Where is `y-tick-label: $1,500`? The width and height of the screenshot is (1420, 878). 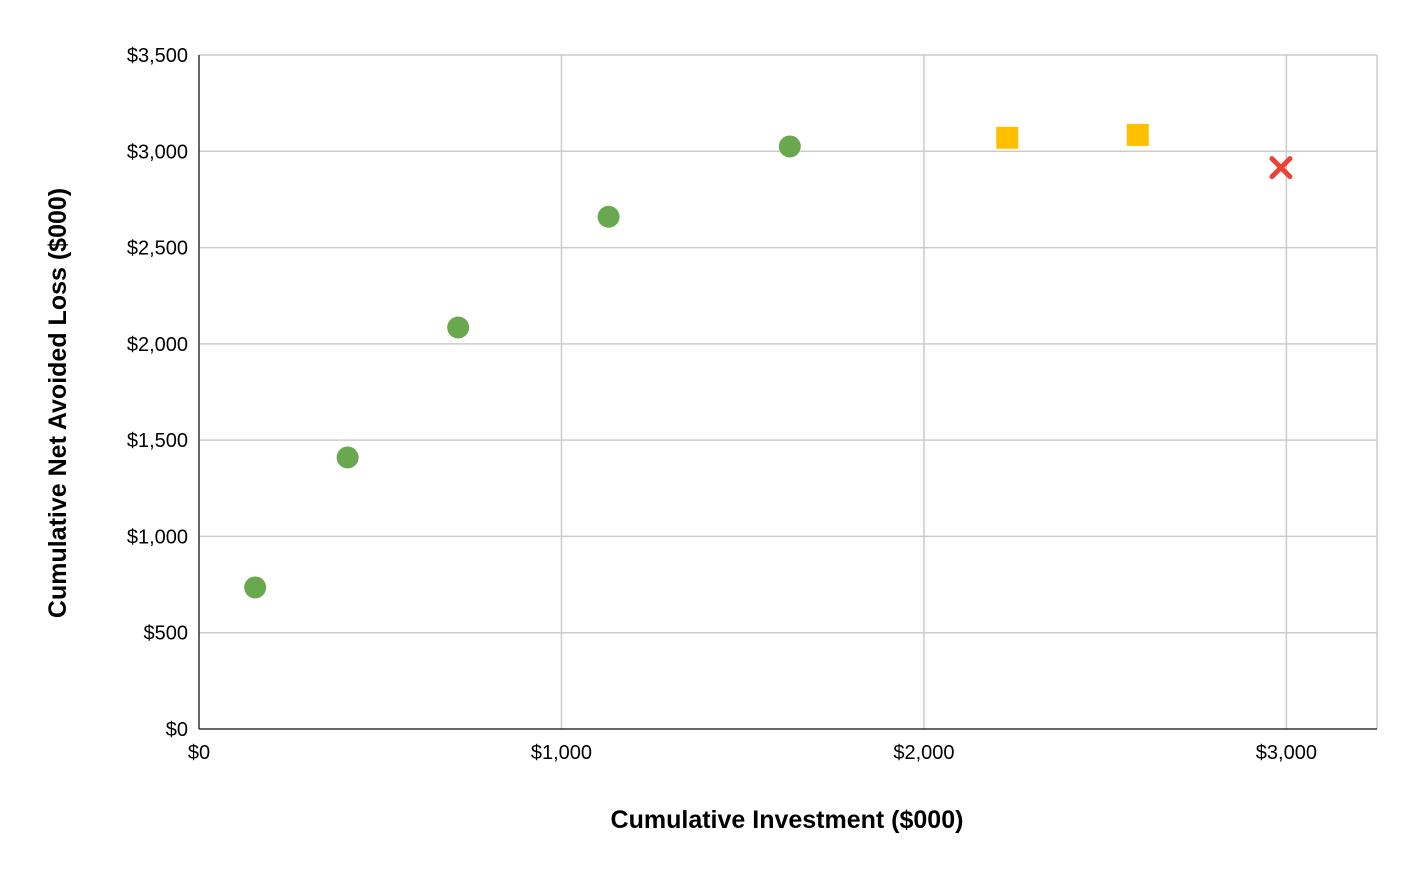
y-tick-label: $1,500 is located at coordinates (157, 441).